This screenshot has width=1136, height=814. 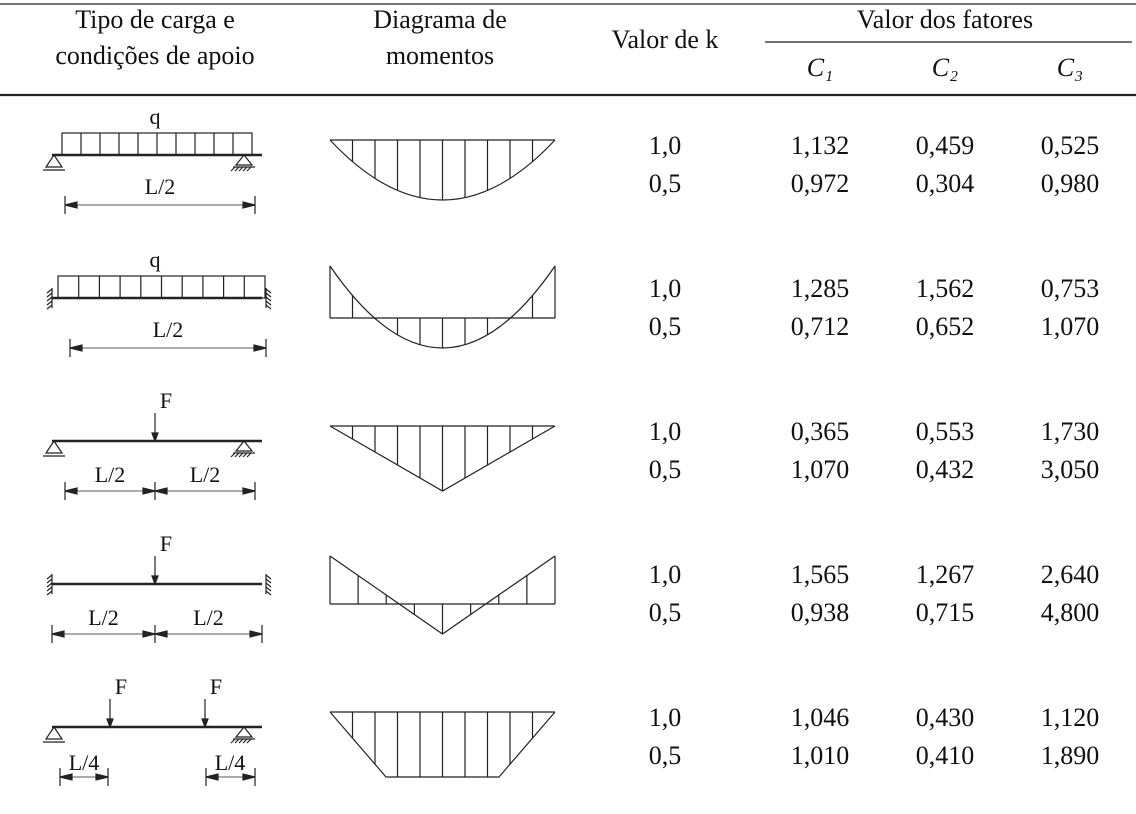 What do you see at coordinates (1070, 183) in the screenshot?
I see `factor-value: 0,980` at bounding box center [1070, 183].